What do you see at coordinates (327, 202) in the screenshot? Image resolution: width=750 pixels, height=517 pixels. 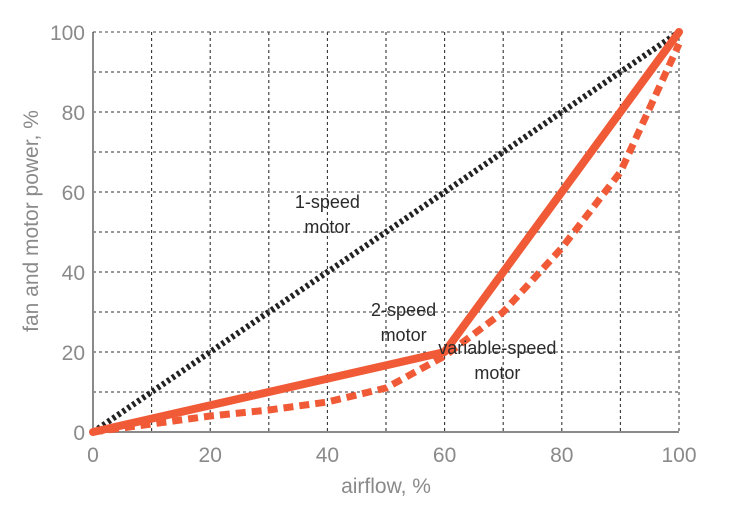 I see `annotation-line: 1-speed` at bounding box center [327, 202].